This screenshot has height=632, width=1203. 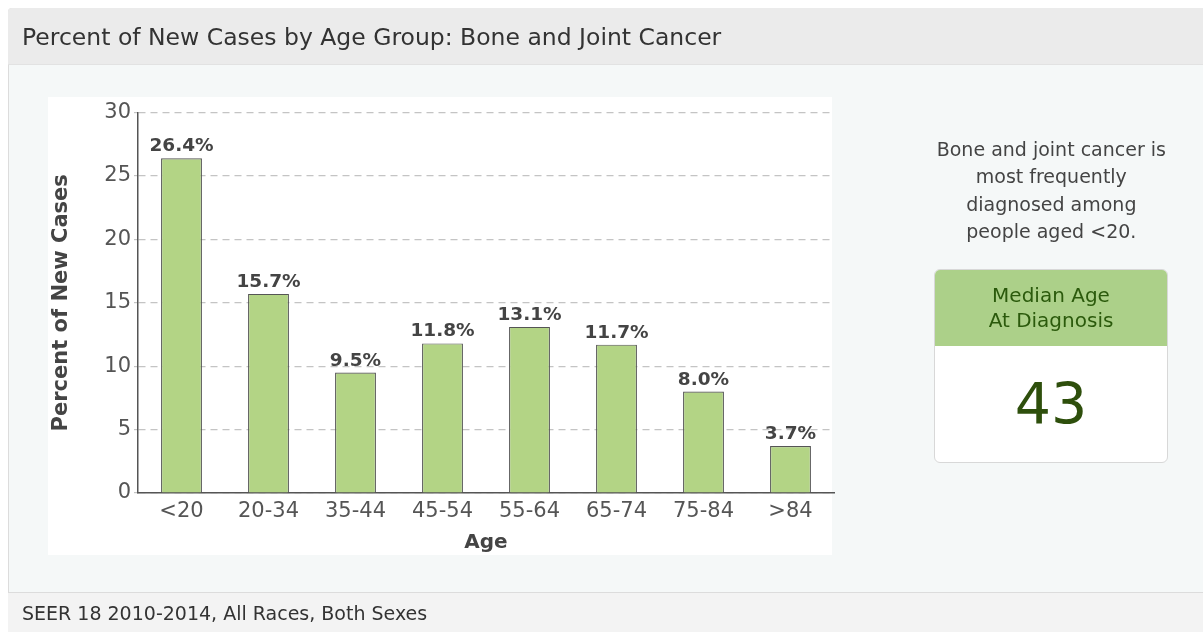 What do you see at coordinates (117, 111) in the screenshot?
I see `y-tick-label: 30` at bounding box center [117, 111].